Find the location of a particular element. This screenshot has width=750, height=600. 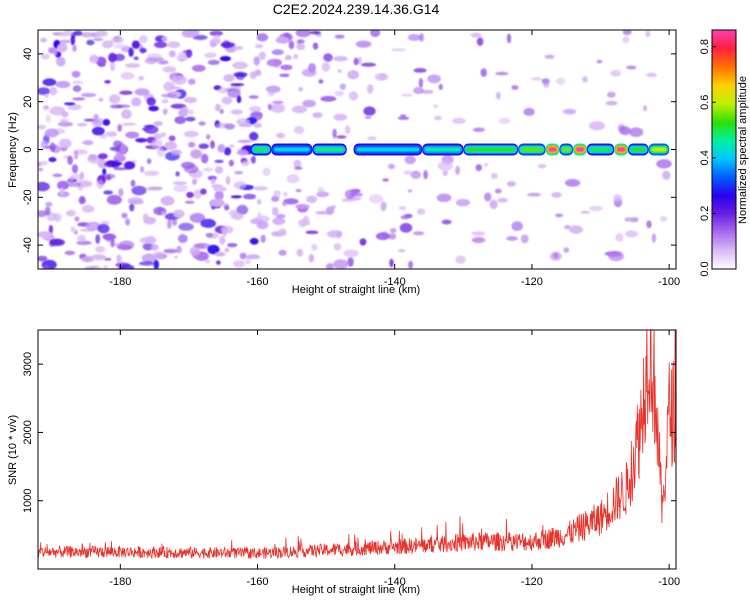

y-tick-label: 20 is located at coordinates (28, 102).